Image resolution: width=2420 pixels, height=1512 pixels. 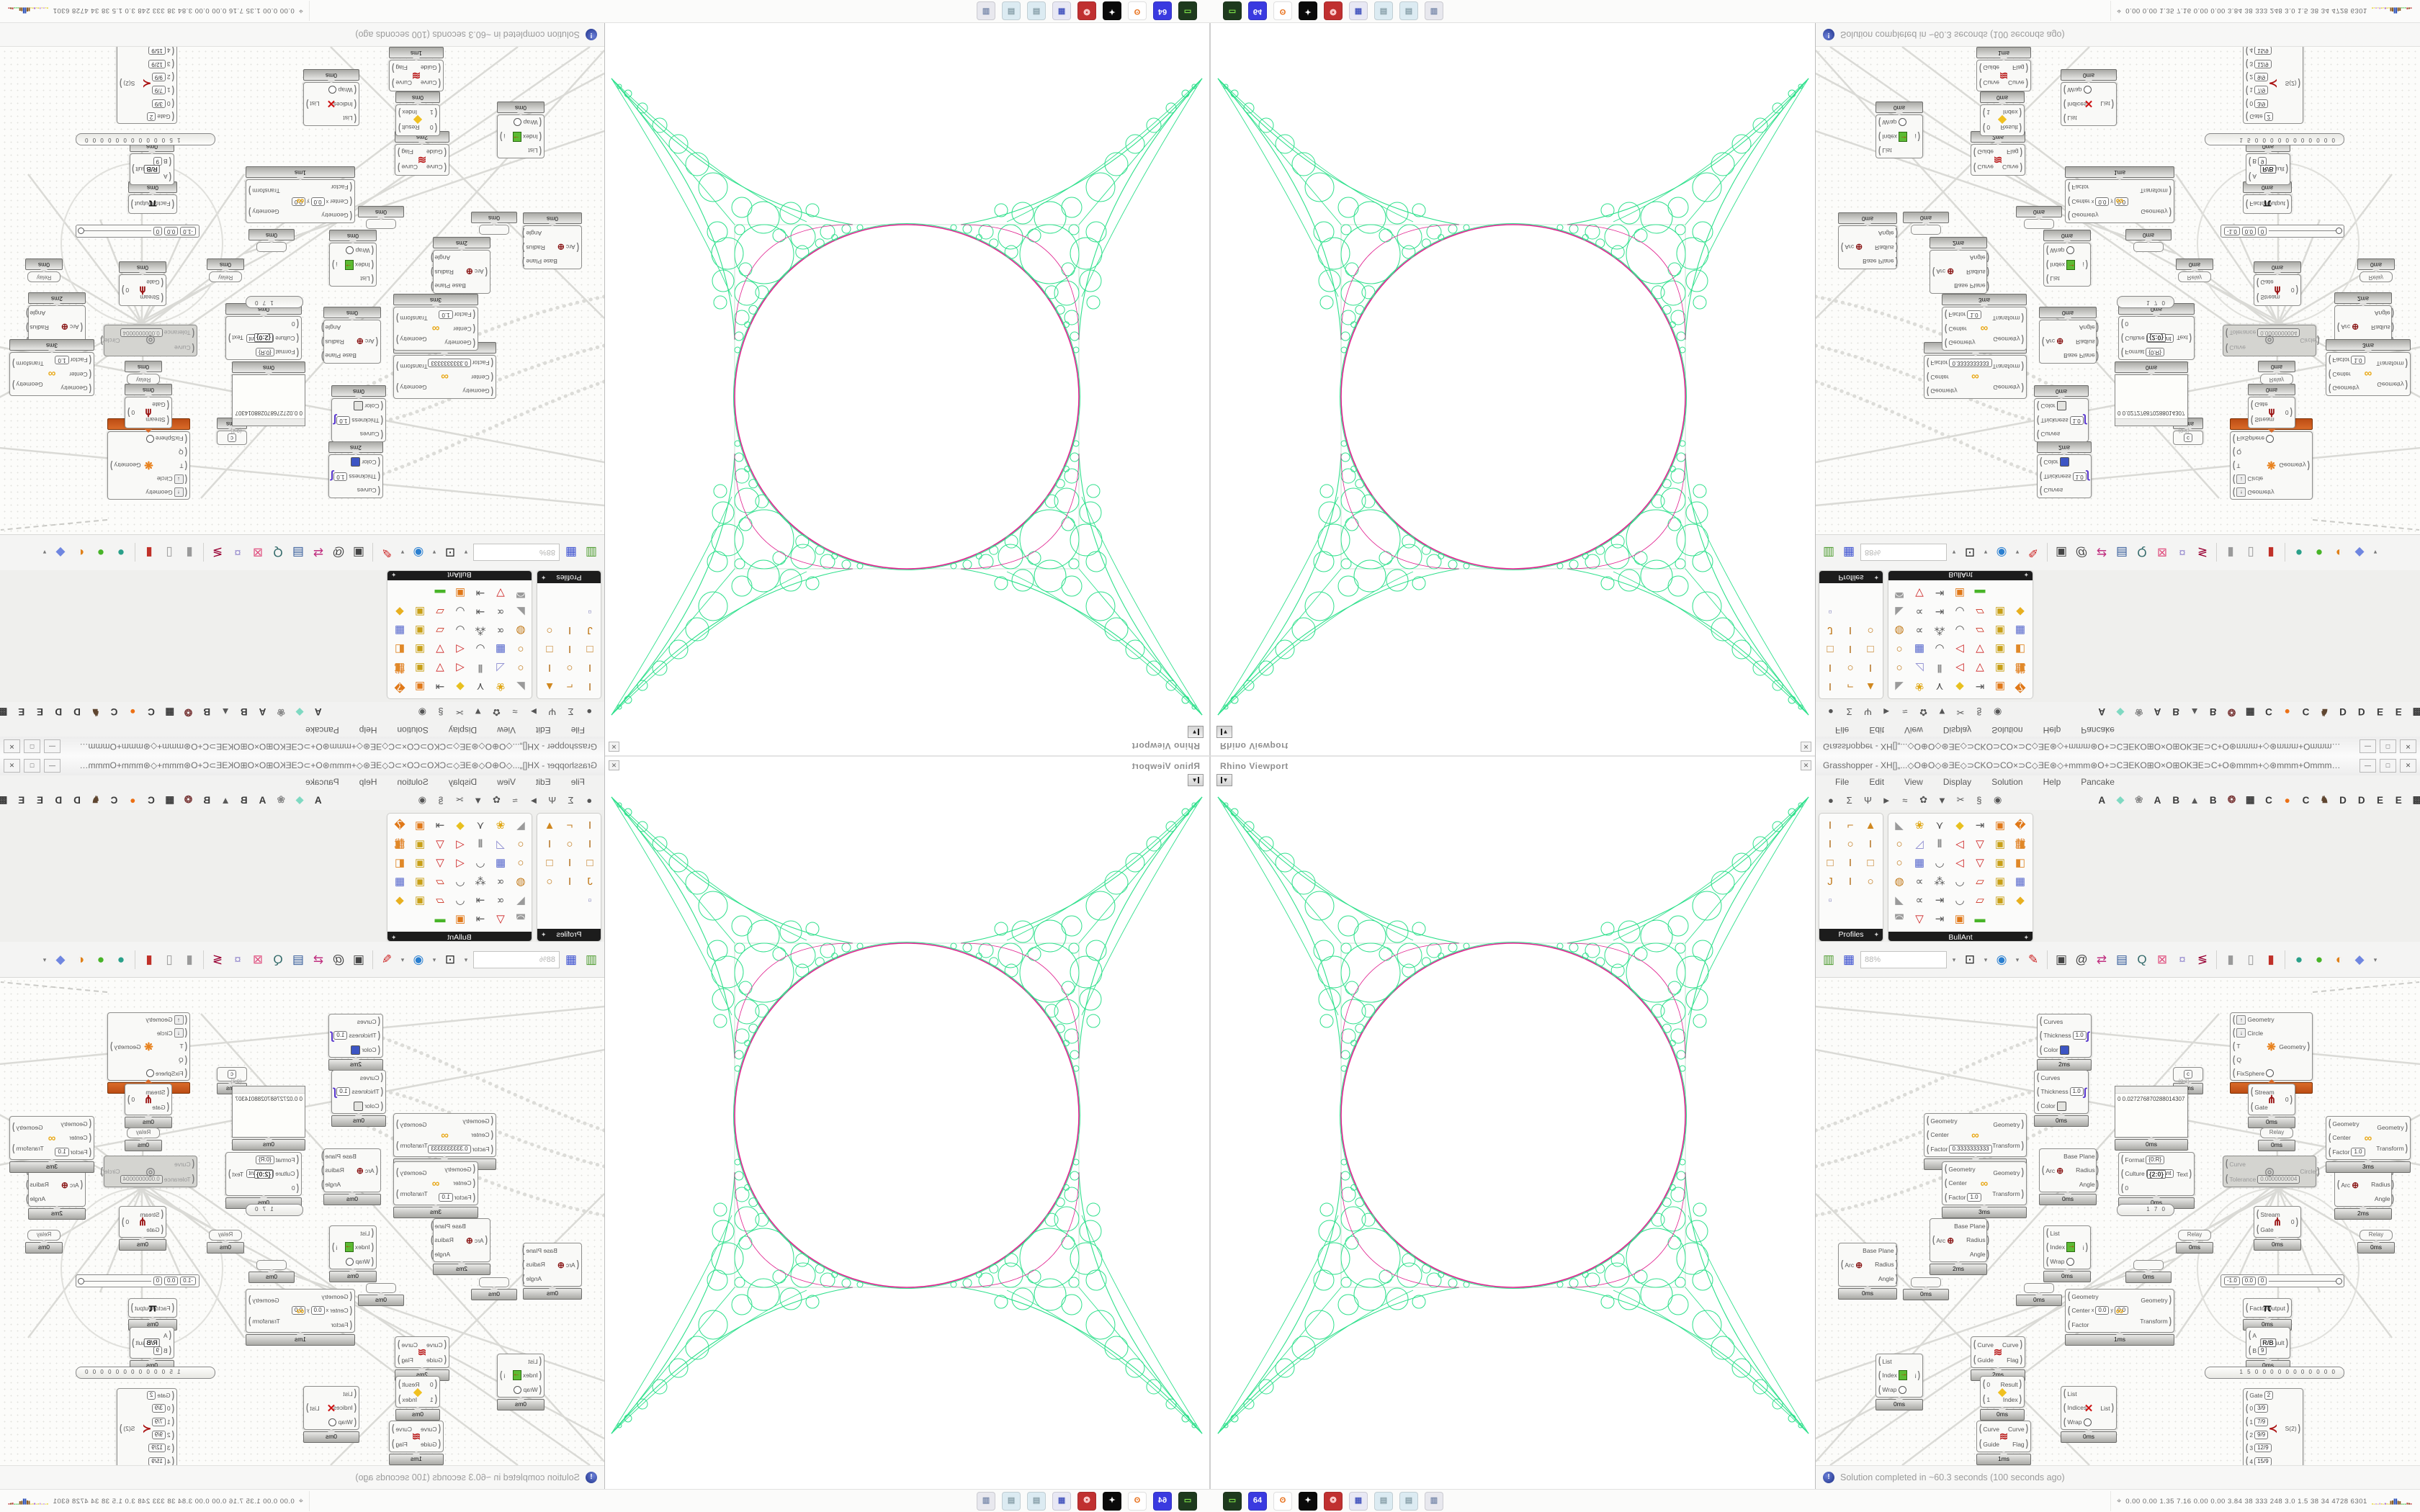 I want to click on plugin-tab-12: ♞, so click(x=2324, y=799).